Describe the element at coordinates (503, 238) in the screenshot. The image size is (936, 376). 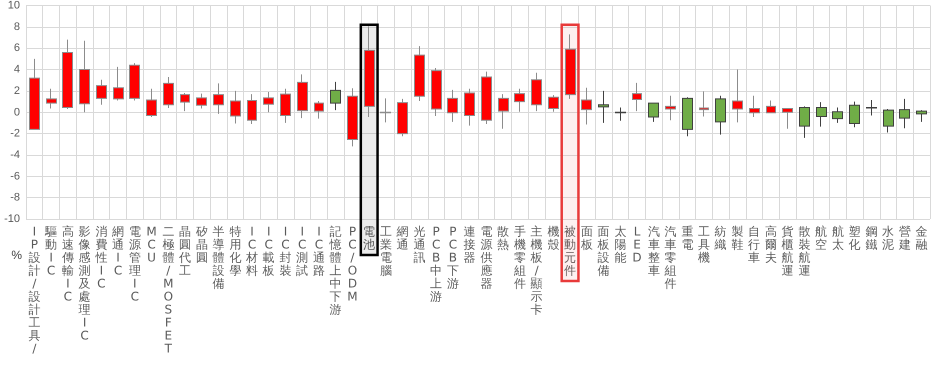
I see `x-tick-label: 散熱` at that location.